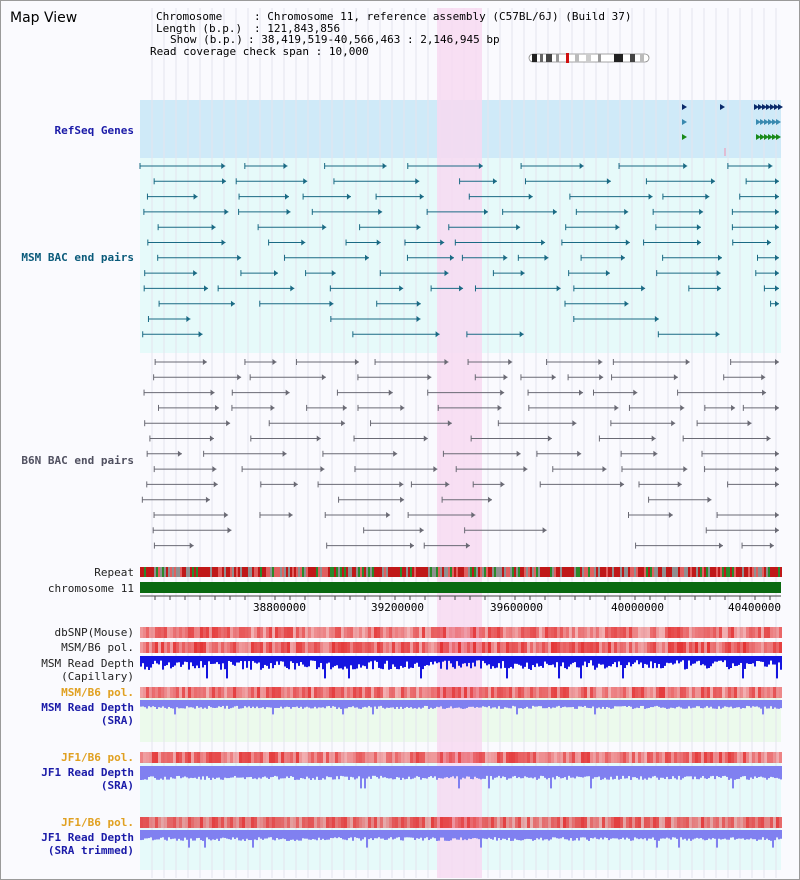  What do you see at coordinates (77, 460) in the screenshot?
I see `track-label-b6n-bac: B6N BAC end pairs` at bounding box center [77, 460].